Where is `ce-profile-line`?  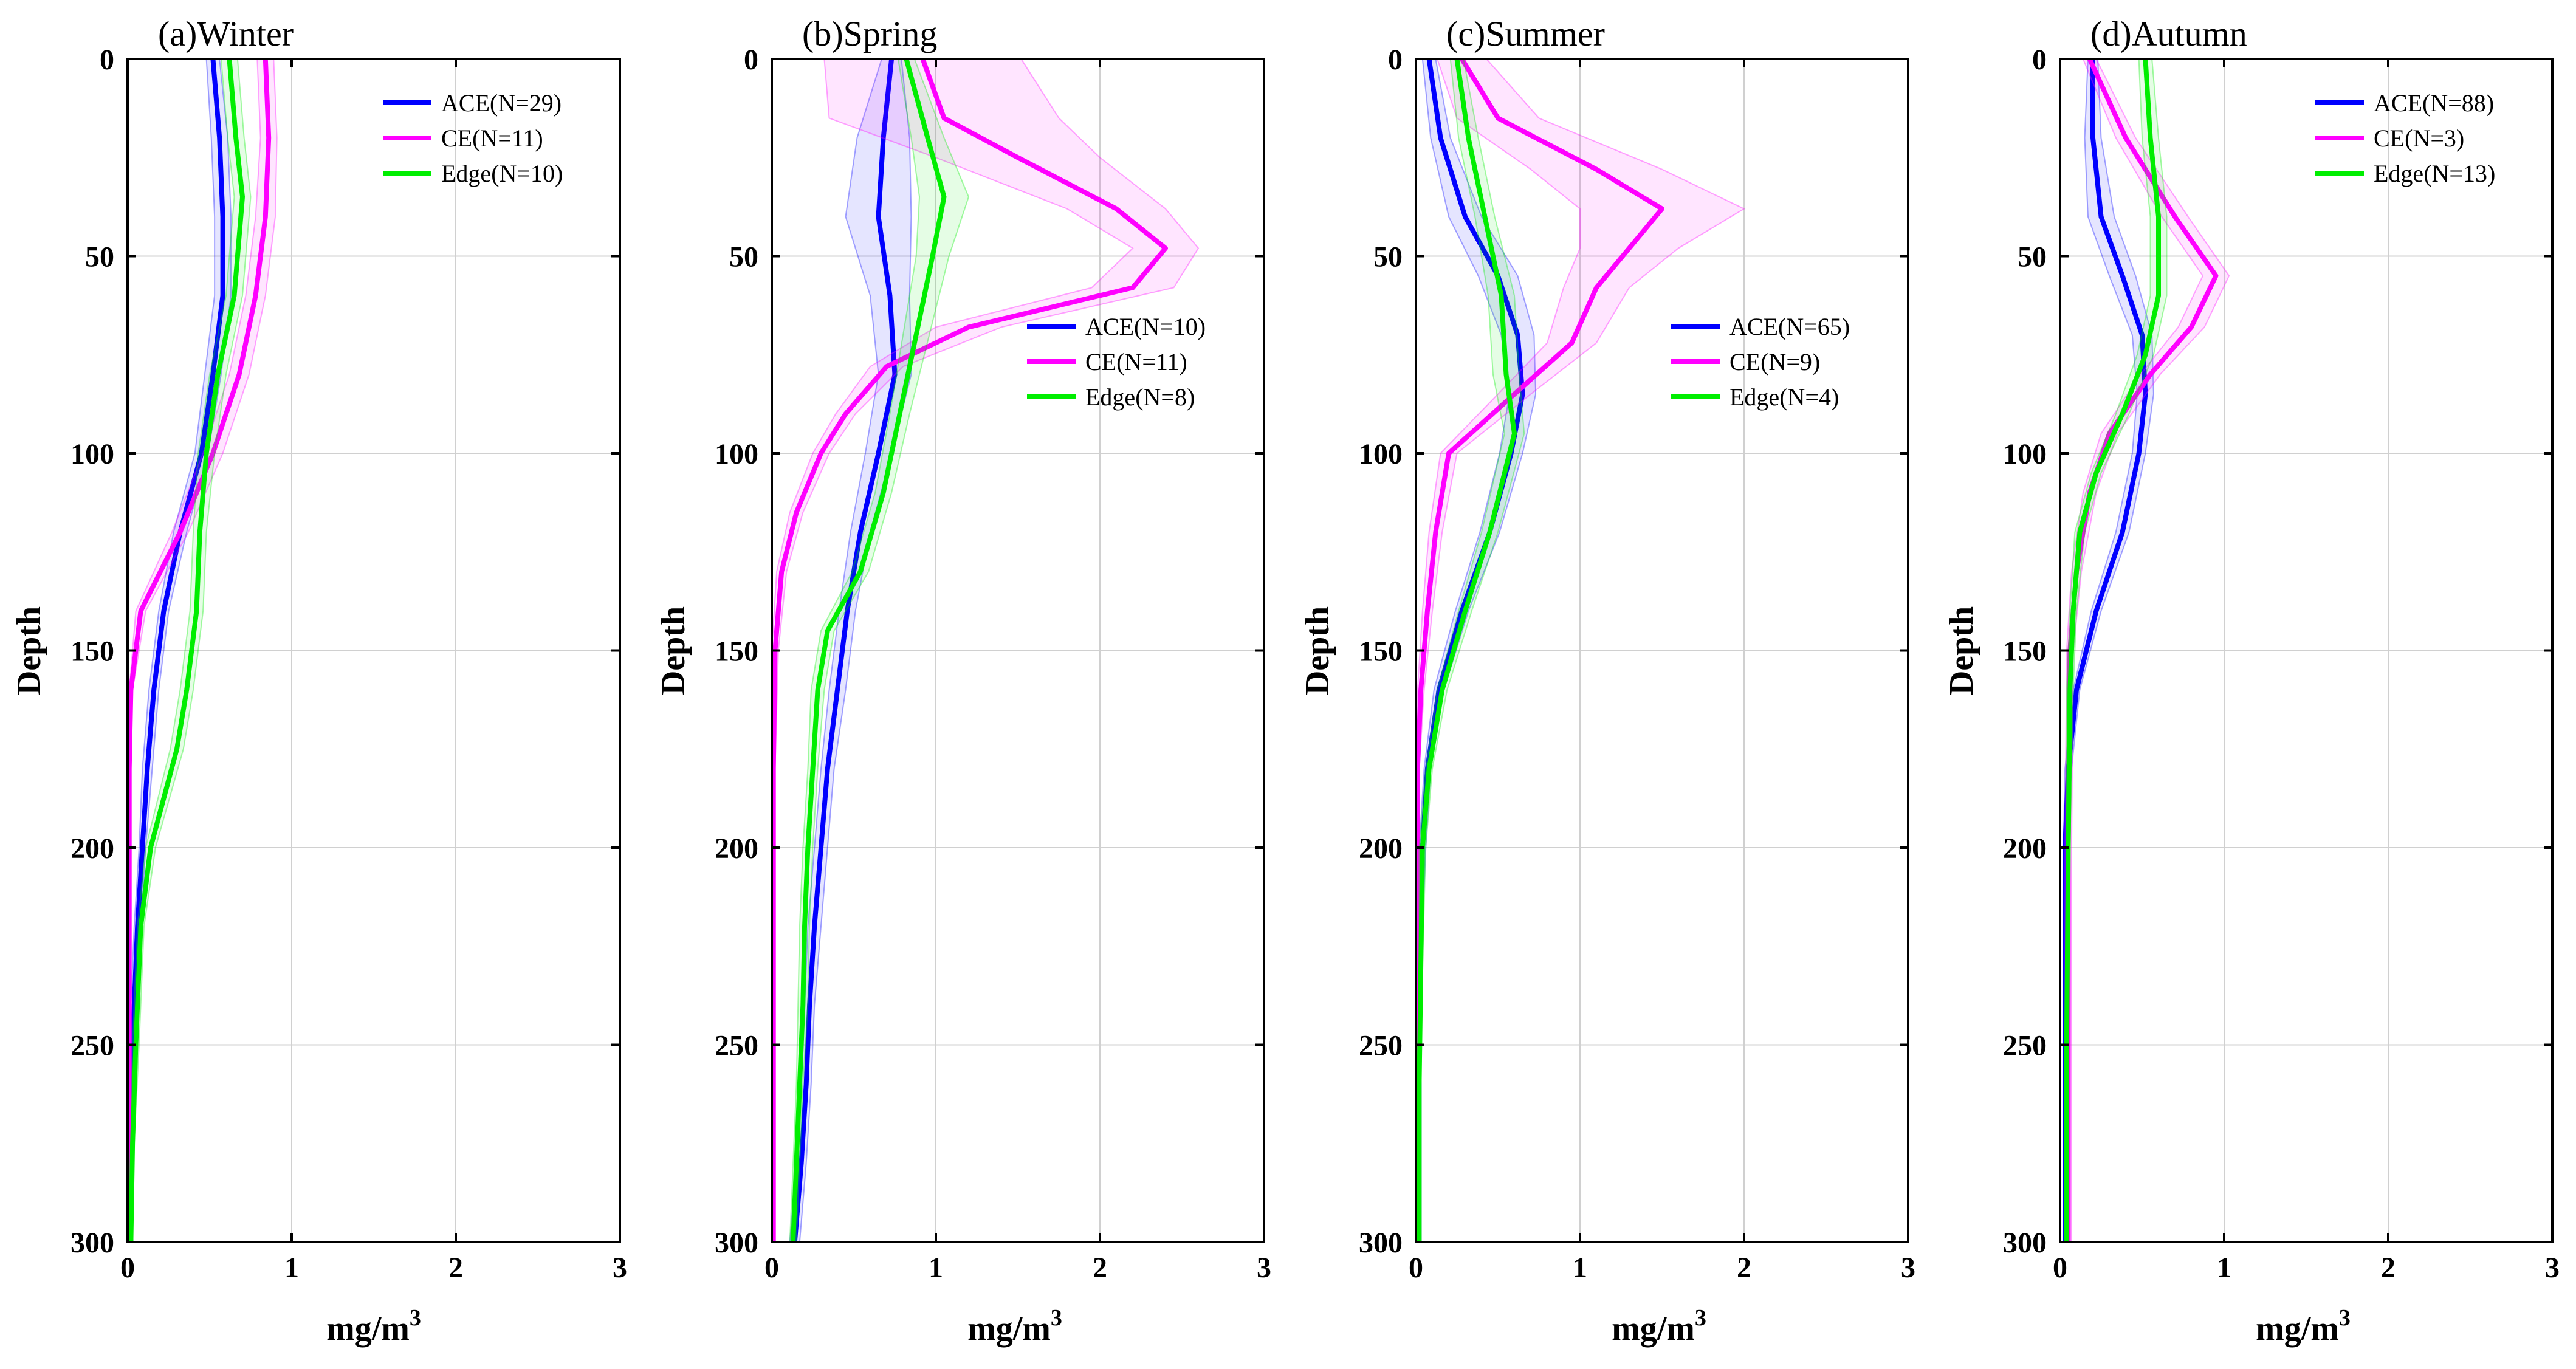 ce-profile-line is located at coordinates (970, 650).